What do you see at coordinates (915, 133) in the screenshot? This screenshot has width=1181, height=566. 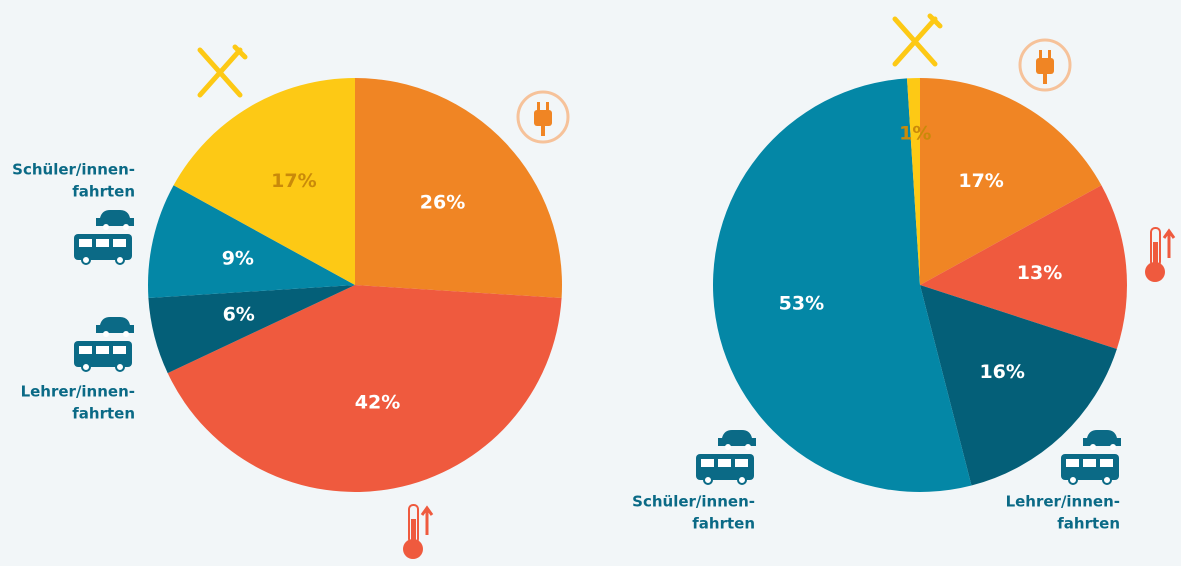 I see `value-label: 1%` at bounding box center [915, 133].